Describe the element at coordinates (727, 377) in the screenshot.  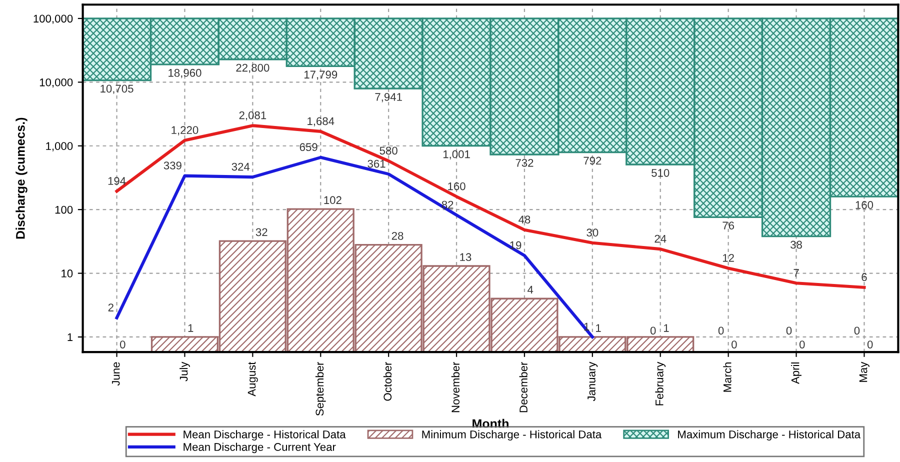
I see `x-tick-label: March` at that location.